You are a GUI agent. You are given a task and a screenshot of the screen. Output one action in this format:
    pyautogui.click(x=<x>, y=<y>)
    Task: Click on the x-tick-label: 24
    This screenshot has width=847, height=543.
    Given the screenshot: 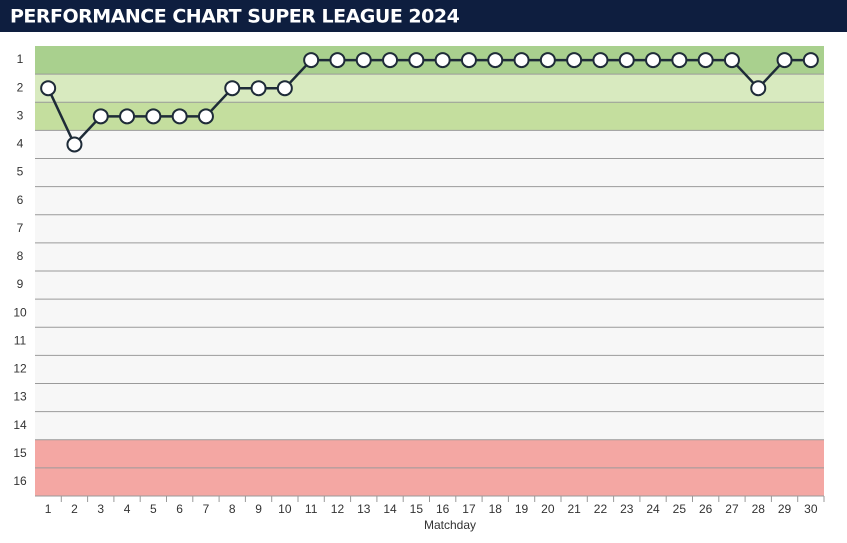 What is the action you would take?
    pyautogui.click(x=653, y=509)
    